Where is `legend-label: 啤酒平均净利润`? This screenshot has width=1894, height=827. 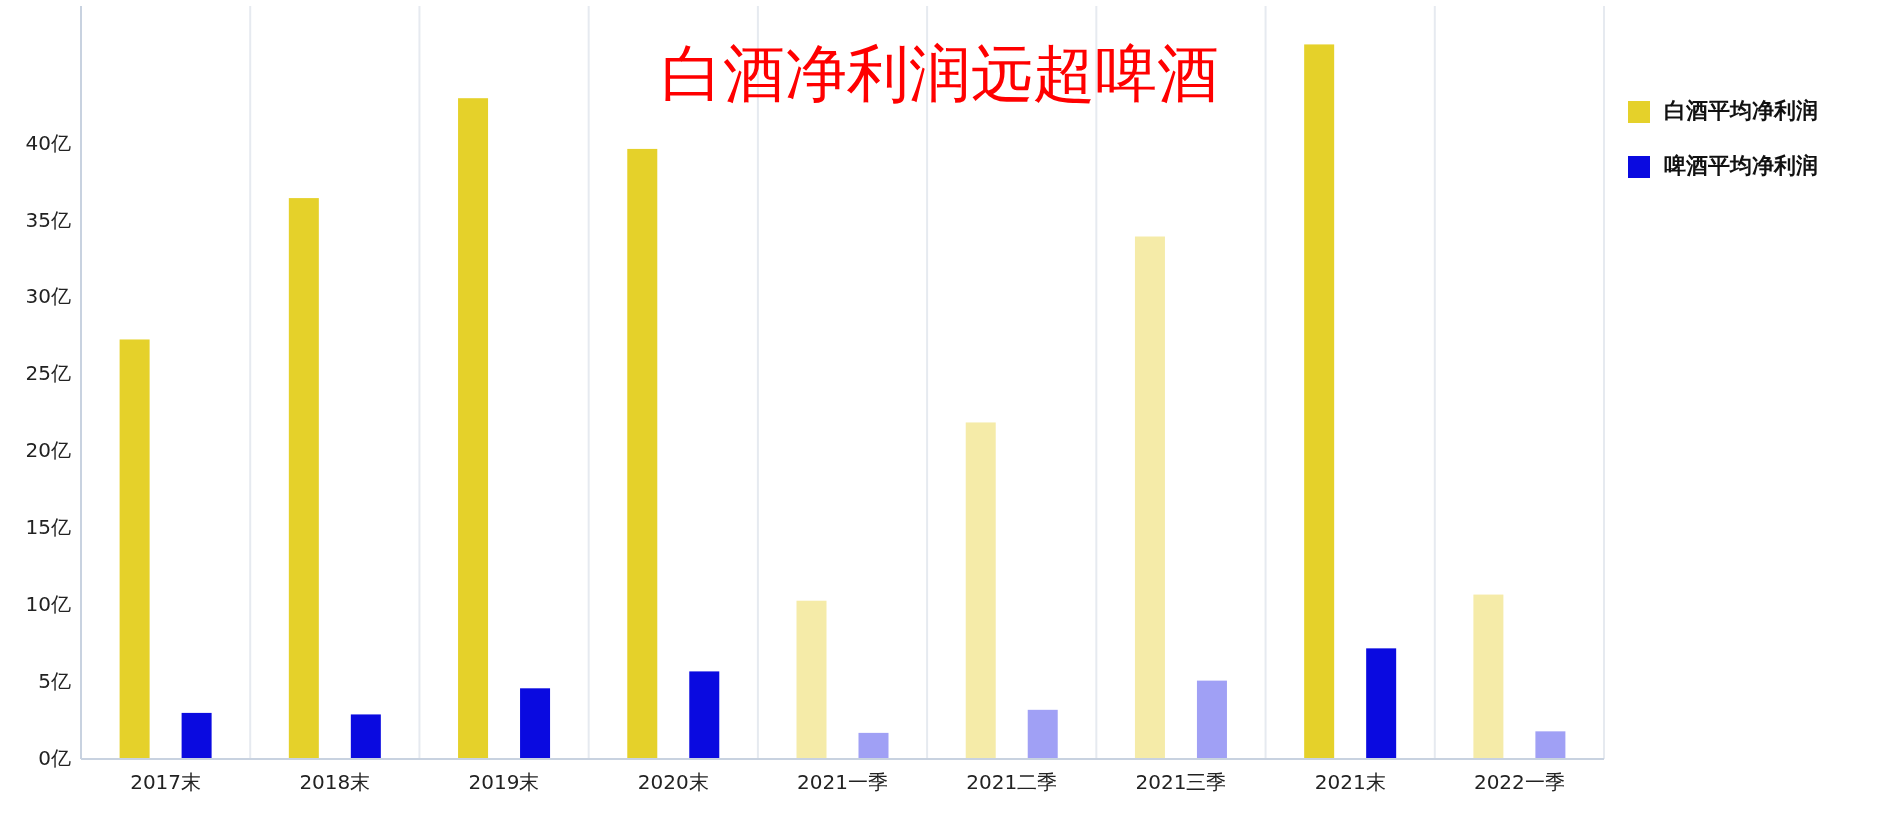 legend-label: 啤酒平均净利润 is located at coordinates (1741, 165).